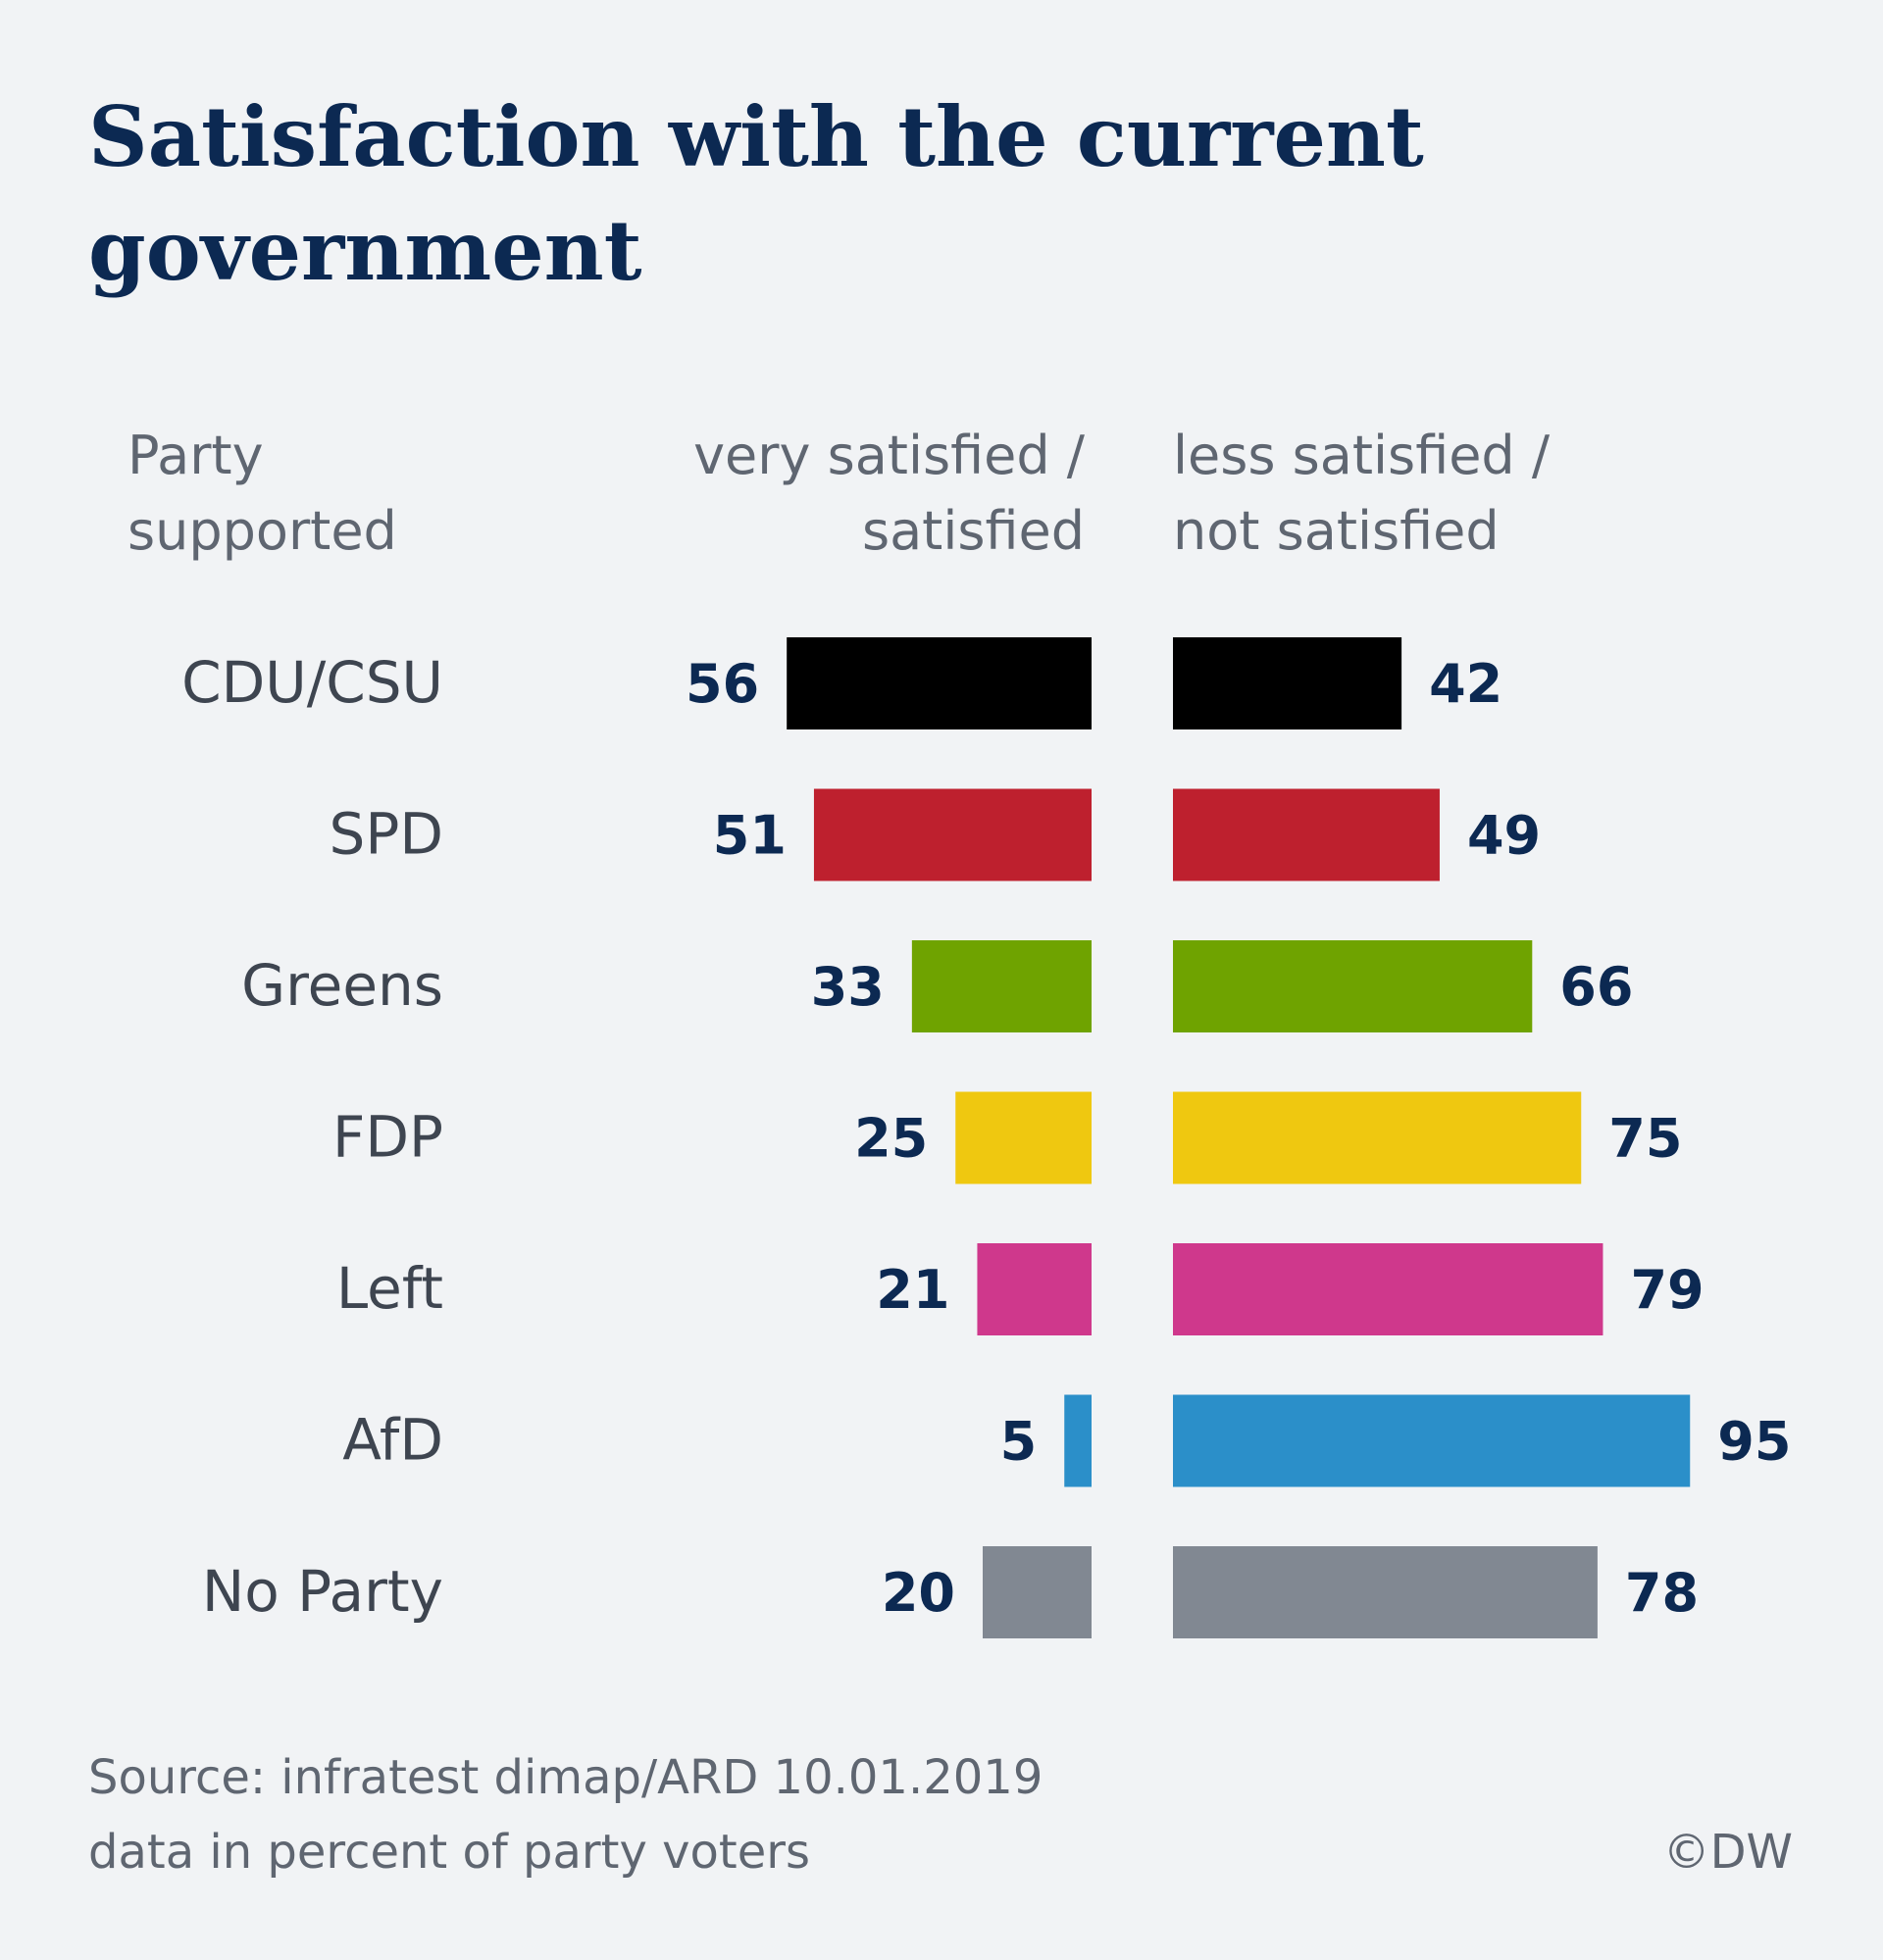 The width and height of the screenshot is (1883, 1960). I want to click on source-note: Source: infratest dimap/ARD 10.01.2019, so click(565, 1777).